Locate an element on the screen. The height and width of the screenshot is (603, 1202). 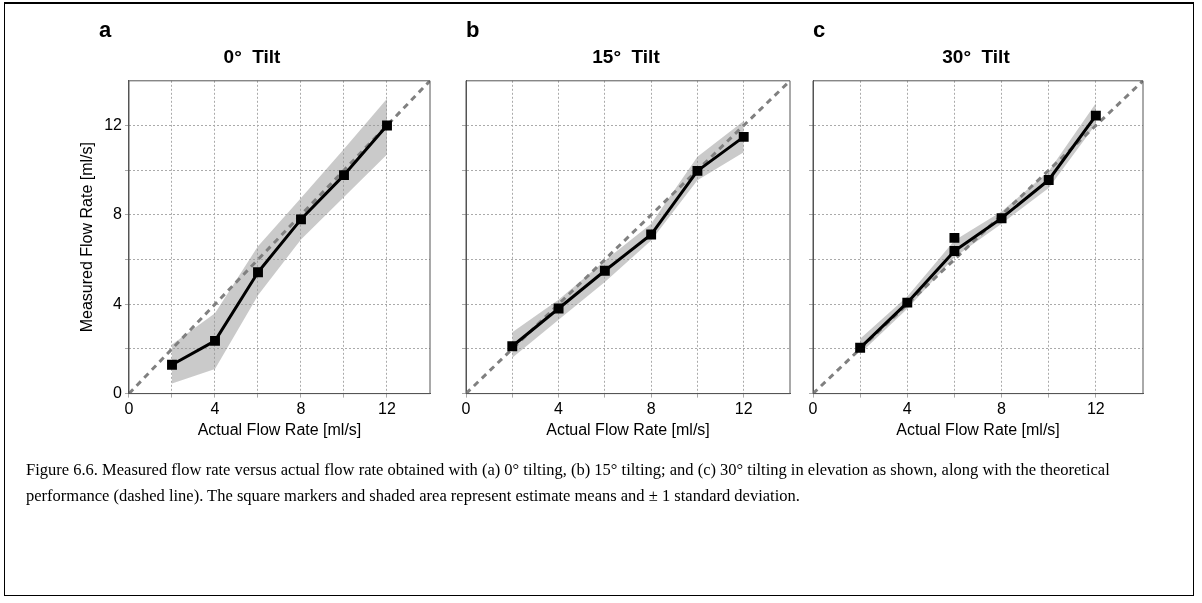
y-tick-label: 12 is located at coordinates (113, 124).